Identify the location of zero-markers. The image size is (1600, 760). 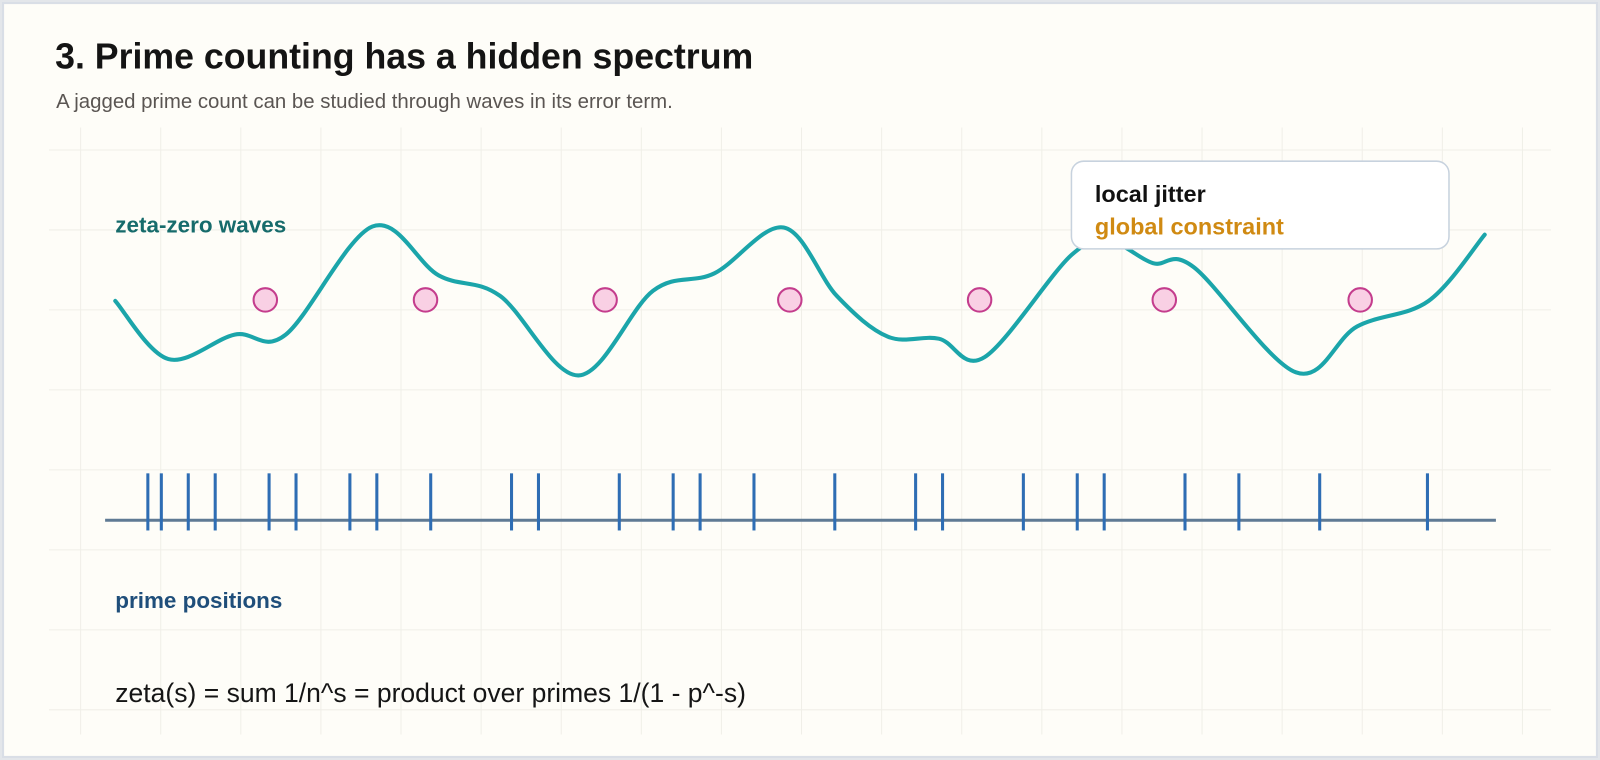
(812, 300).